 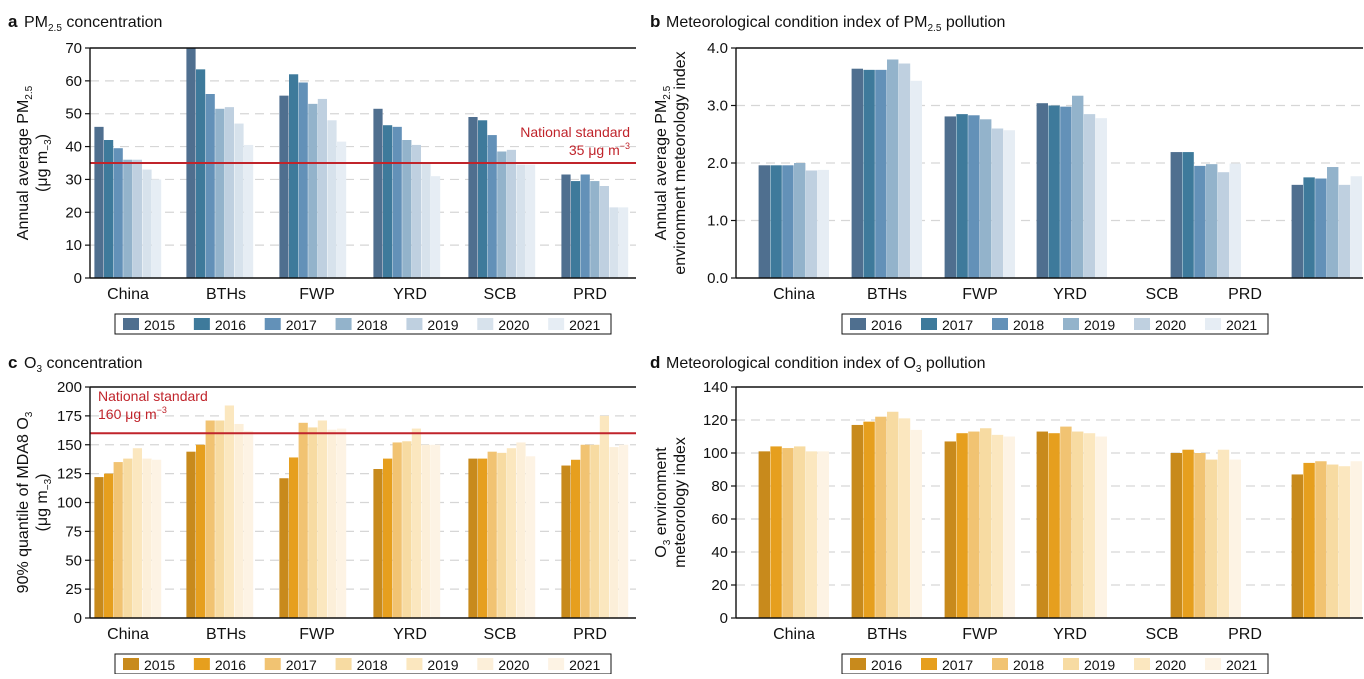 I want to click on legend-label: 2020, so click(x=513, y=665).